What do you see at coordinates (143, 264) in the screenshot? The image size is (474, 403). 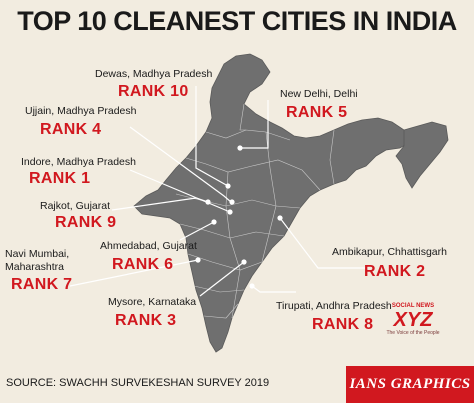 I see `rank-label-ahmedabad: RANK 6` at bounding box center [143, 264].